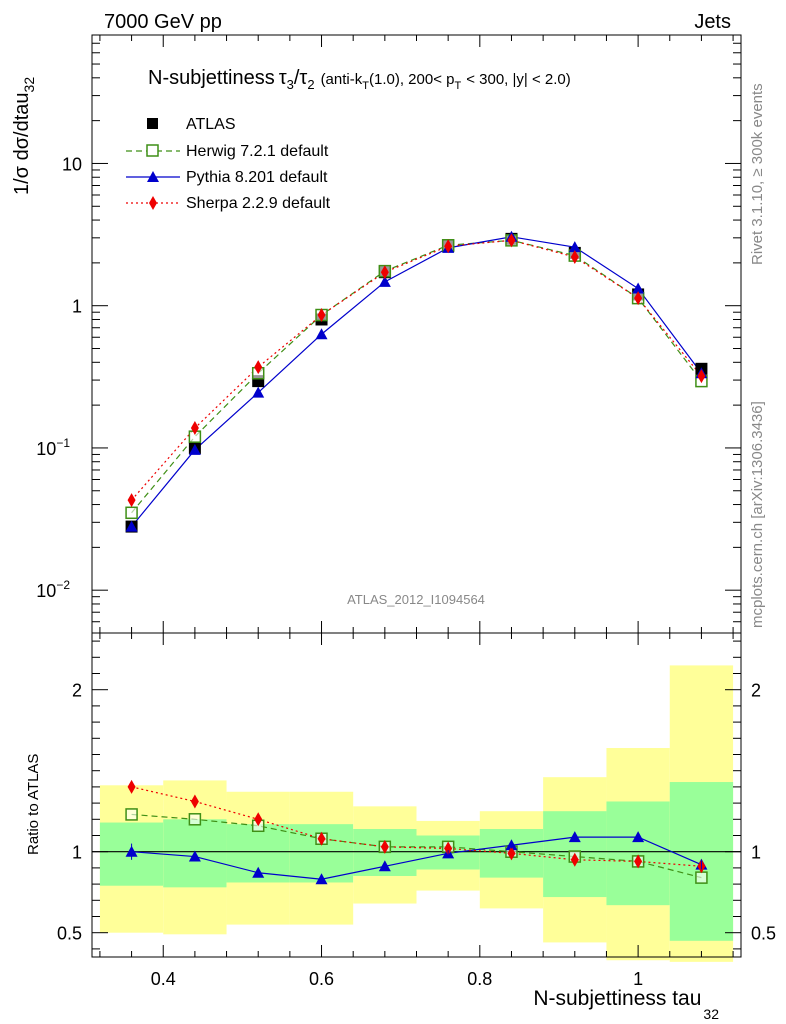 This screenshot has width=786, height=1024. Describe the element at coordinates (153, 176) in the screenshot. I see `legend-pythia-marker` at that location.